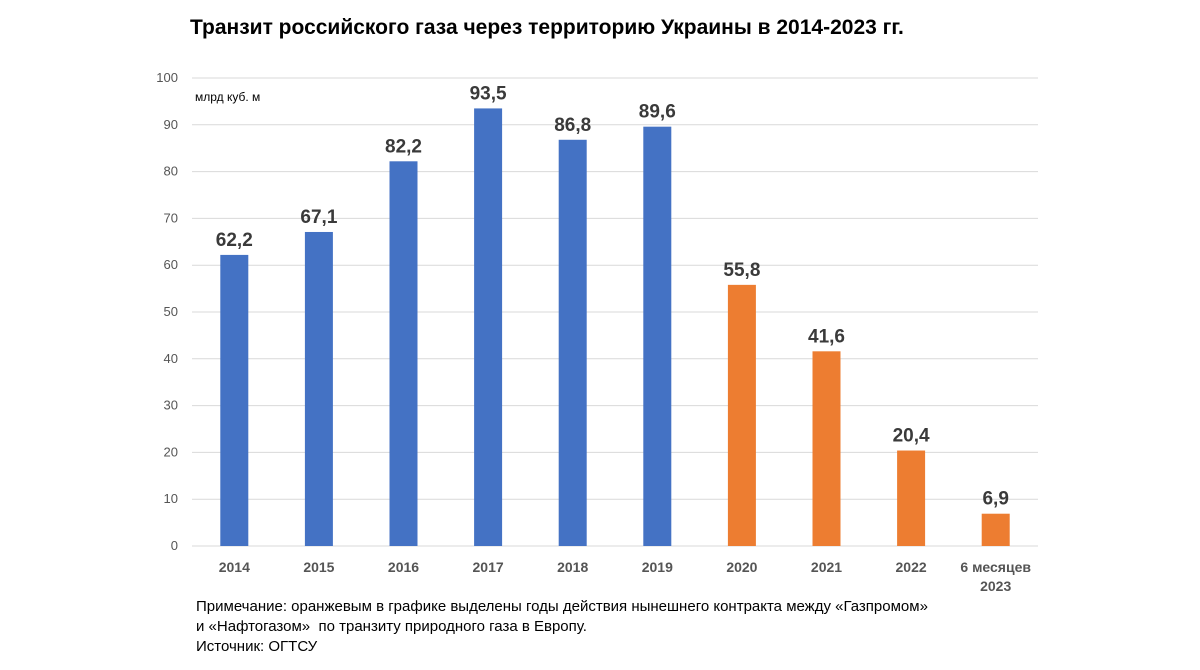 The image size is (1200, 670). I want to click on y-tick-label: 70, so click(171, 217).